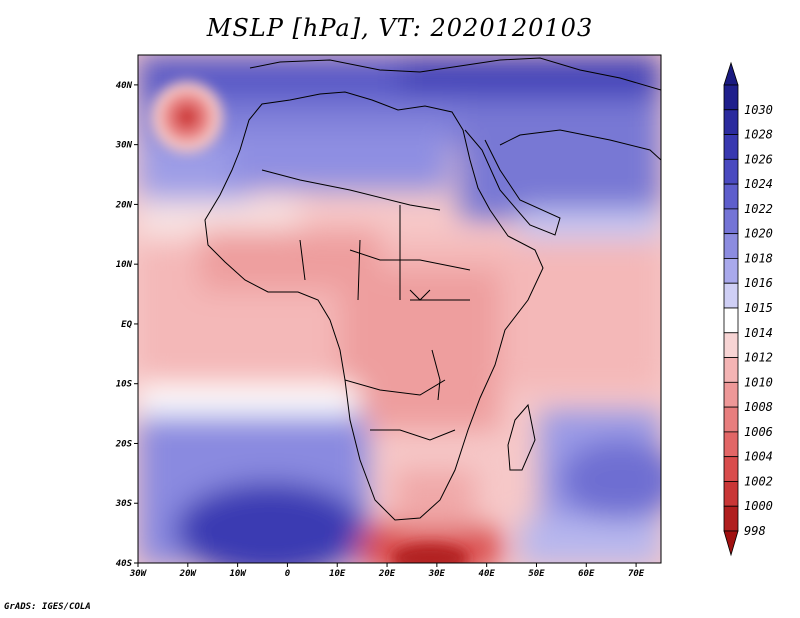 This screenshot has width=800, height=618. Describe the element at coordinates (188, 574) in the screenshot. I see `lon-tick-label: 20W` at that location.